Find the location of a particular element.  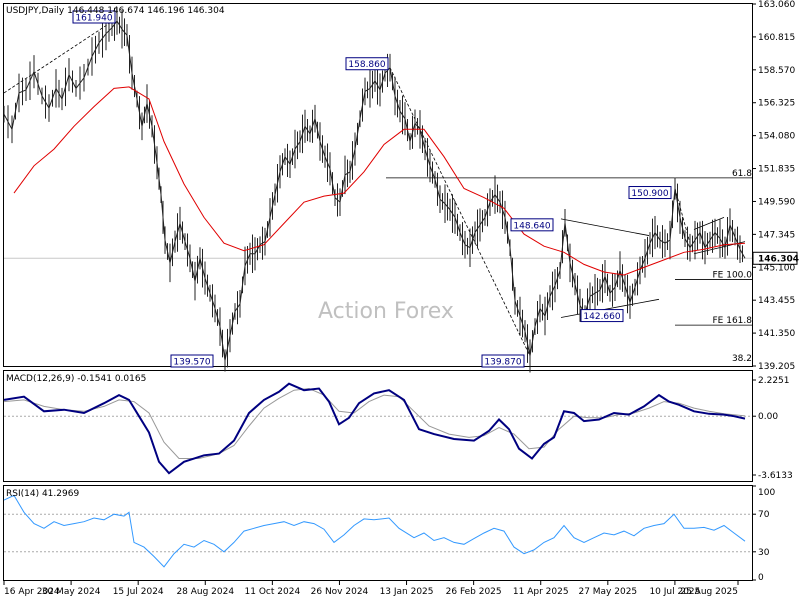

triangle-upper-line is located at coordinates (605, 227).